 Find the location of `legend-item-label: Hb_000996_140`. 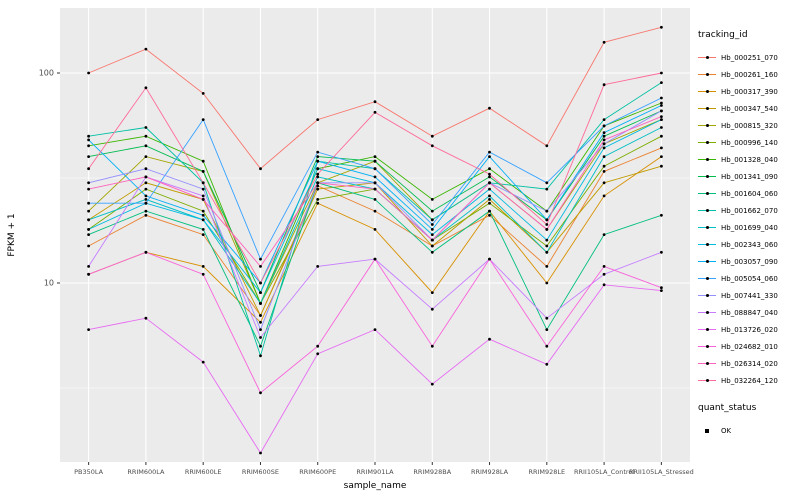

legend-item-label: Hb_000996_140 is located at coordinates (749, 142).